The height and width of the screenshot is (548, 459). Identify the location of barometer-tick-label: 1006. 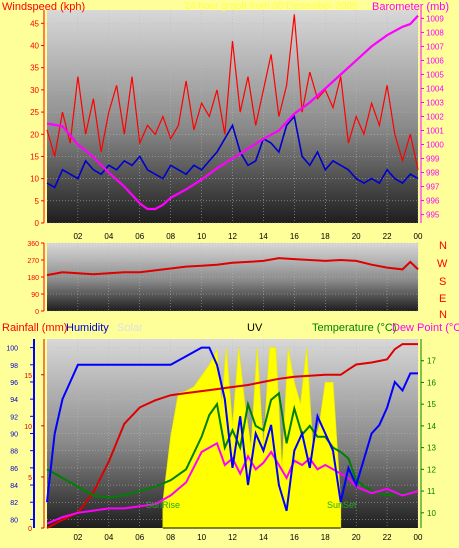
(435, 60).